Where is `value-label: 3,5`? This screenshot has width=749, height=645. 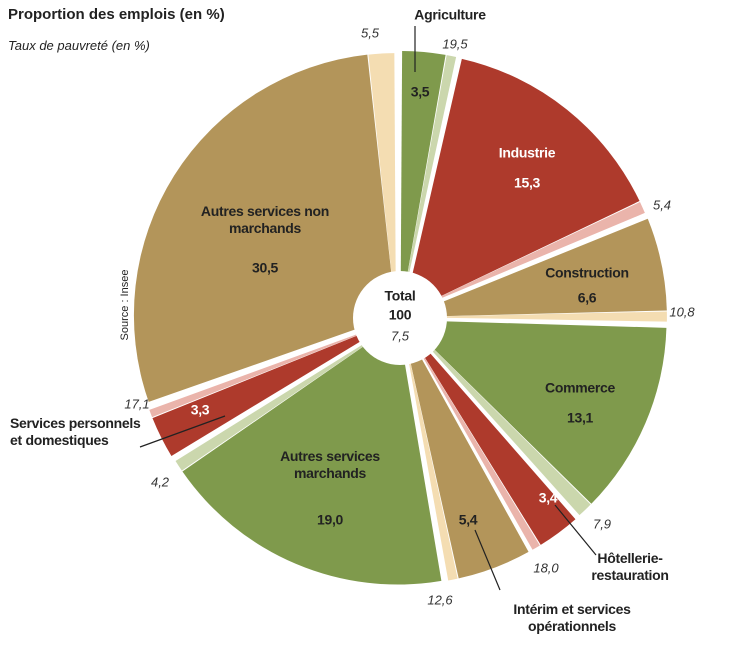
value-label: 3,5 is located at coordinates (420, 91).